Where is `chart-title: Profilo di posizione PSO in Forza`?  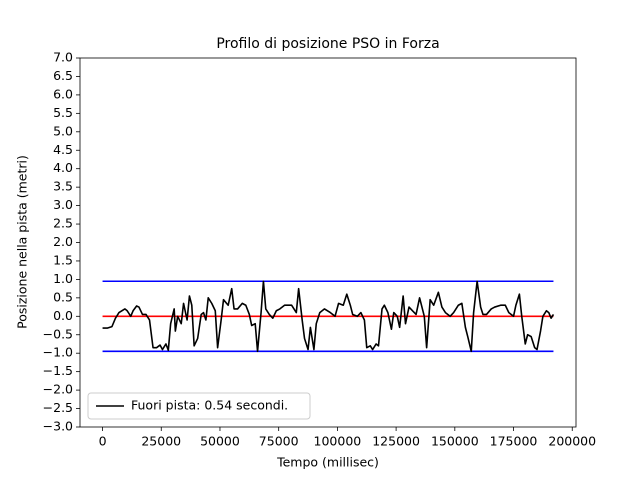 chart-title: Profilo di posizione PSO in Forza is located at coordinates (327, 44).